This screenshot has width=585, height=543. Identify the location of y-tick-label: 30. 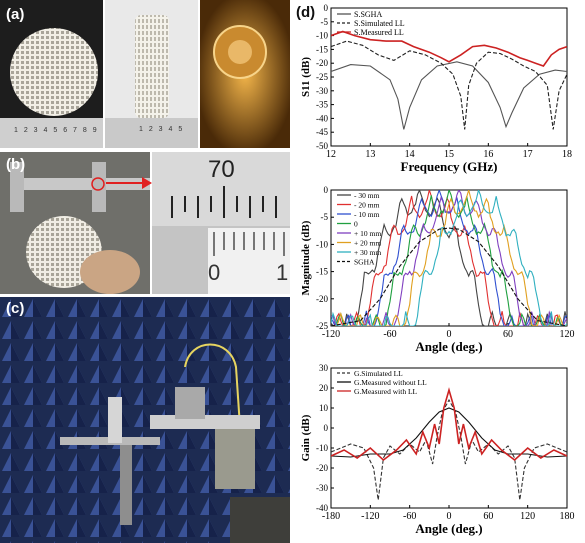
(324, 368).